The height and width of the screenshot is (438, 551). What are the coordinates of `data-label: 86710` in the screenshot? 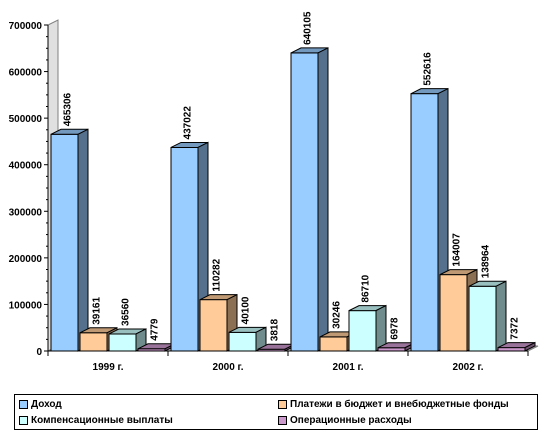 It's located at (366, 288).